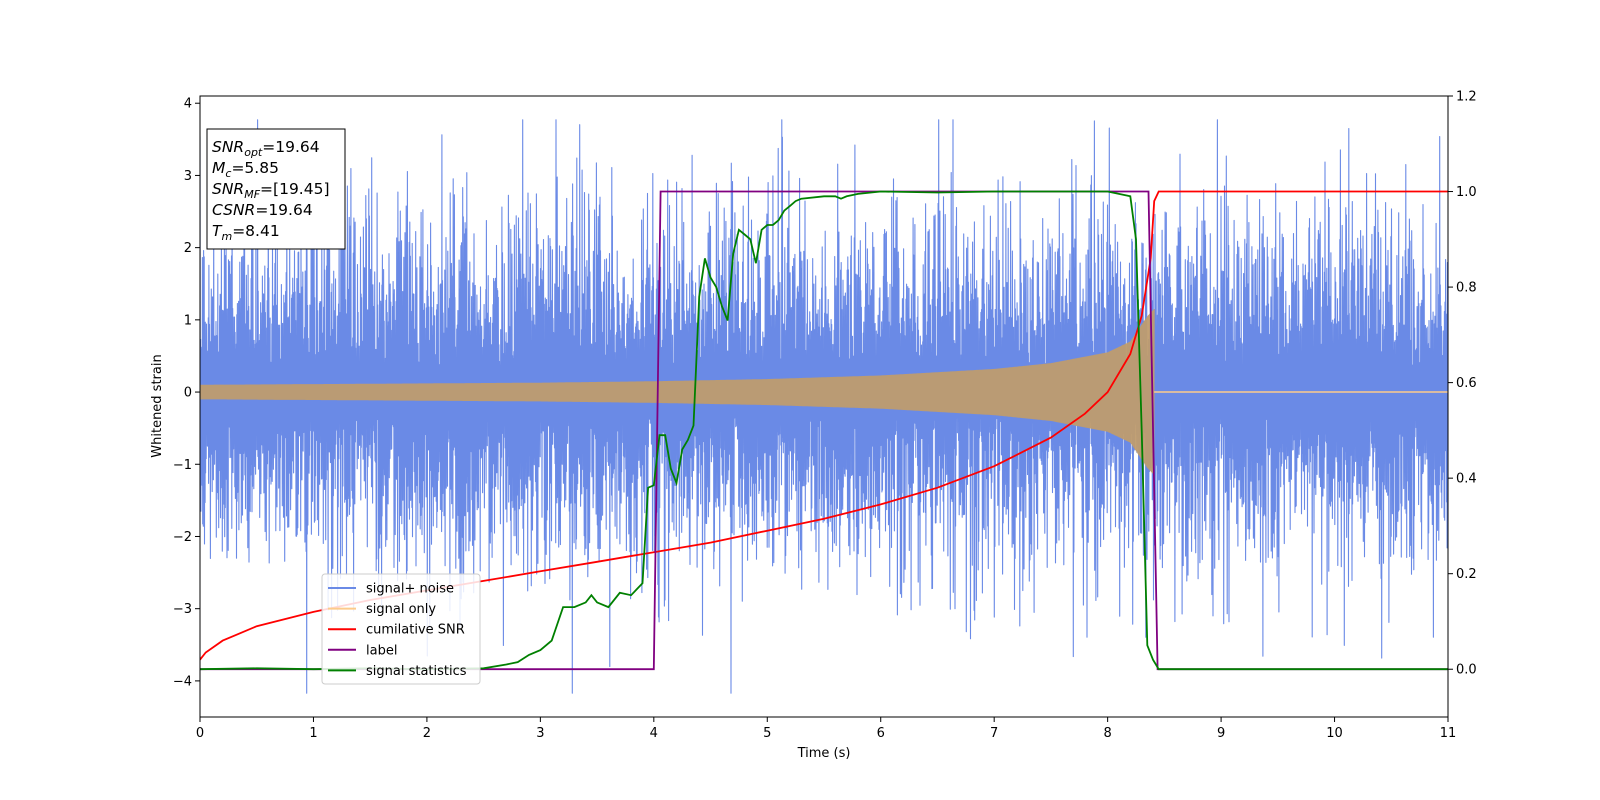 Image resolution: width=1600 pixels, height=800 pixels. I want to click on x-tick-label: 3, so click(540, 733).